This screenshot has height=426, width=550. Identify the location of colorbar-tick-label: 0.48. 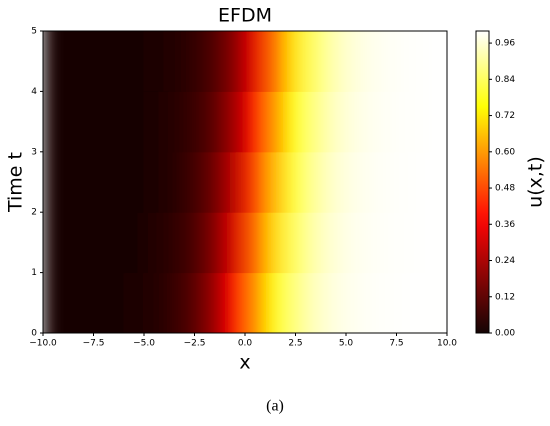
(505, 189).